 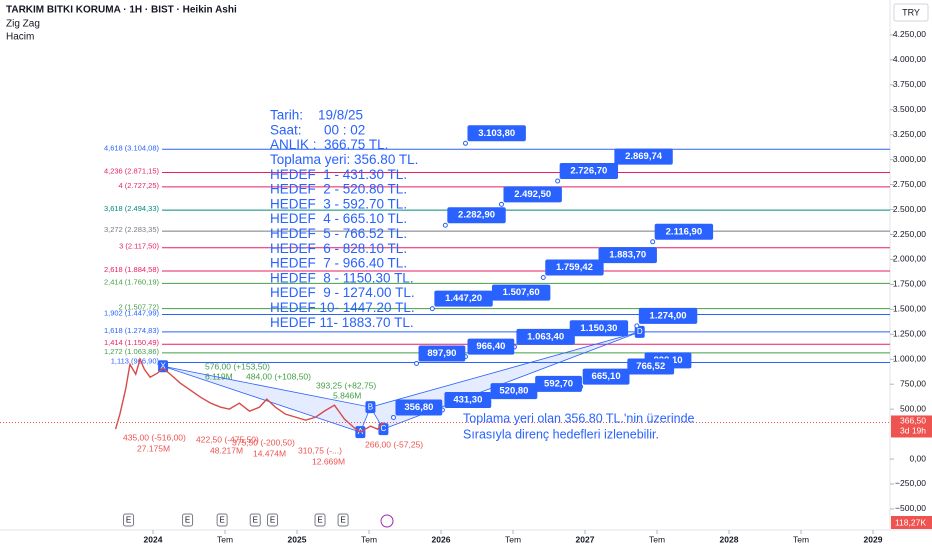 I want to click on price-line, so click(x=249, y=395).